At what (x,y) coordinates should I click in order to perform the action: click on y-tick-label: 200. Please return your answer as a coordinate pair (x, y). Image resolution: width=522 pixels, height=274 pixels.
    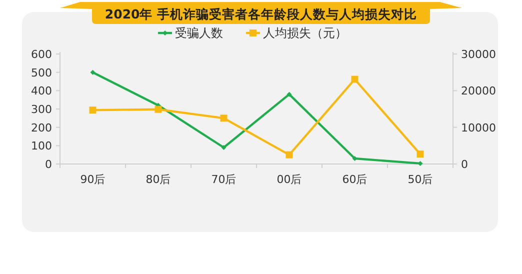
    Looking at the image, I should click on (41, 127).